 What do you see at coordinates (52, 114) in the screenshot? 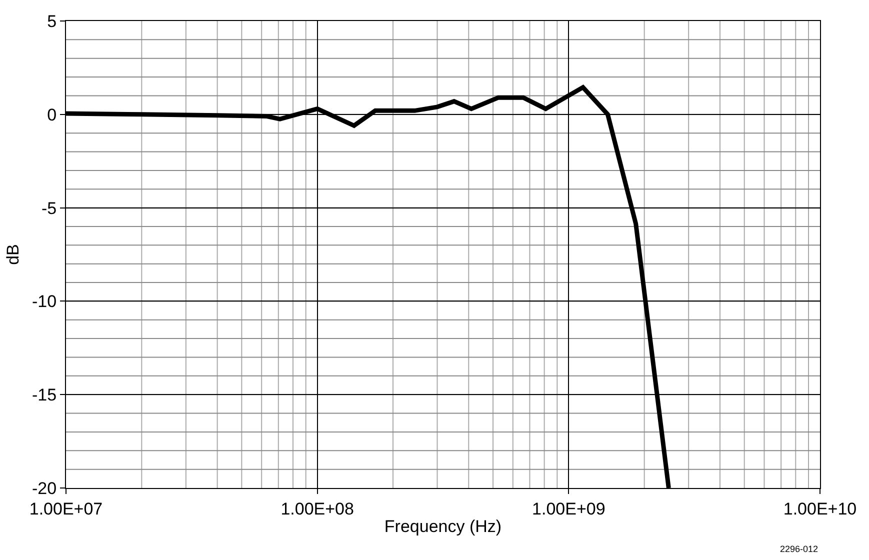
I see `y-tick-label: 0` at bounding box center [52, 114].